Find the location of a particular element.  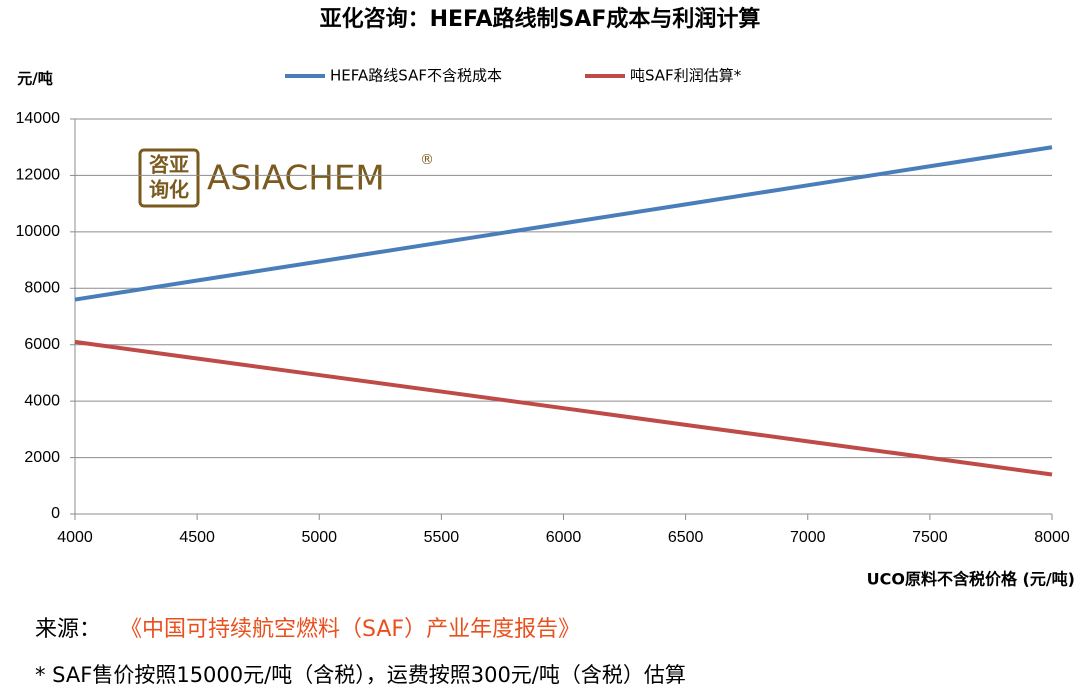

x-tick-label: 4000 is located at coordinates (75, 537).